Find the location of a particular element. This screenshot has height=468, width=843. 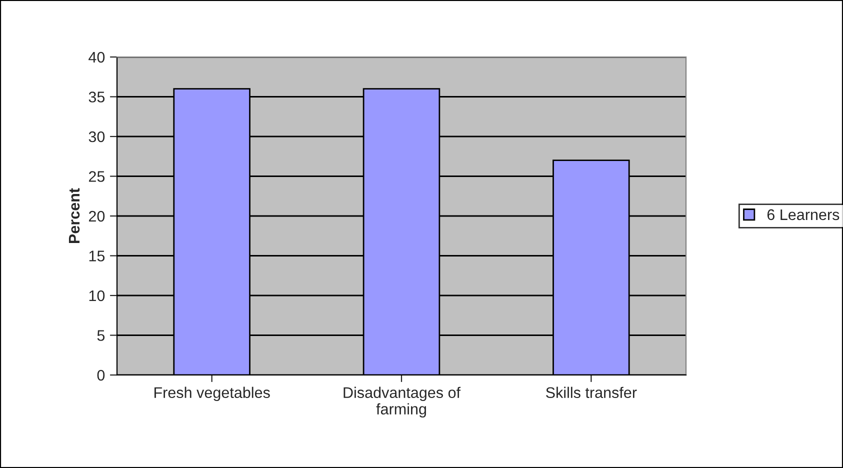

y-tick-label: 30 is located at coordinates (96, 136).